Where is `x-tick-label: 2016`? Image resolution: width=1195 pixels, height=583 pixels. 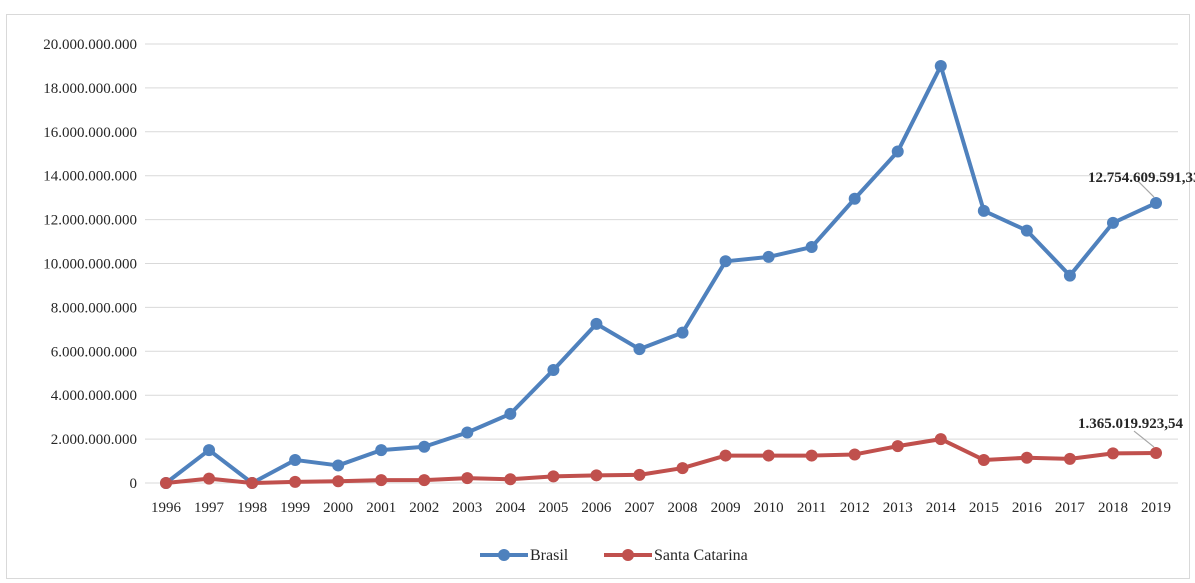 x-tick-label: 2016 is located at coordinates (1027, 508).